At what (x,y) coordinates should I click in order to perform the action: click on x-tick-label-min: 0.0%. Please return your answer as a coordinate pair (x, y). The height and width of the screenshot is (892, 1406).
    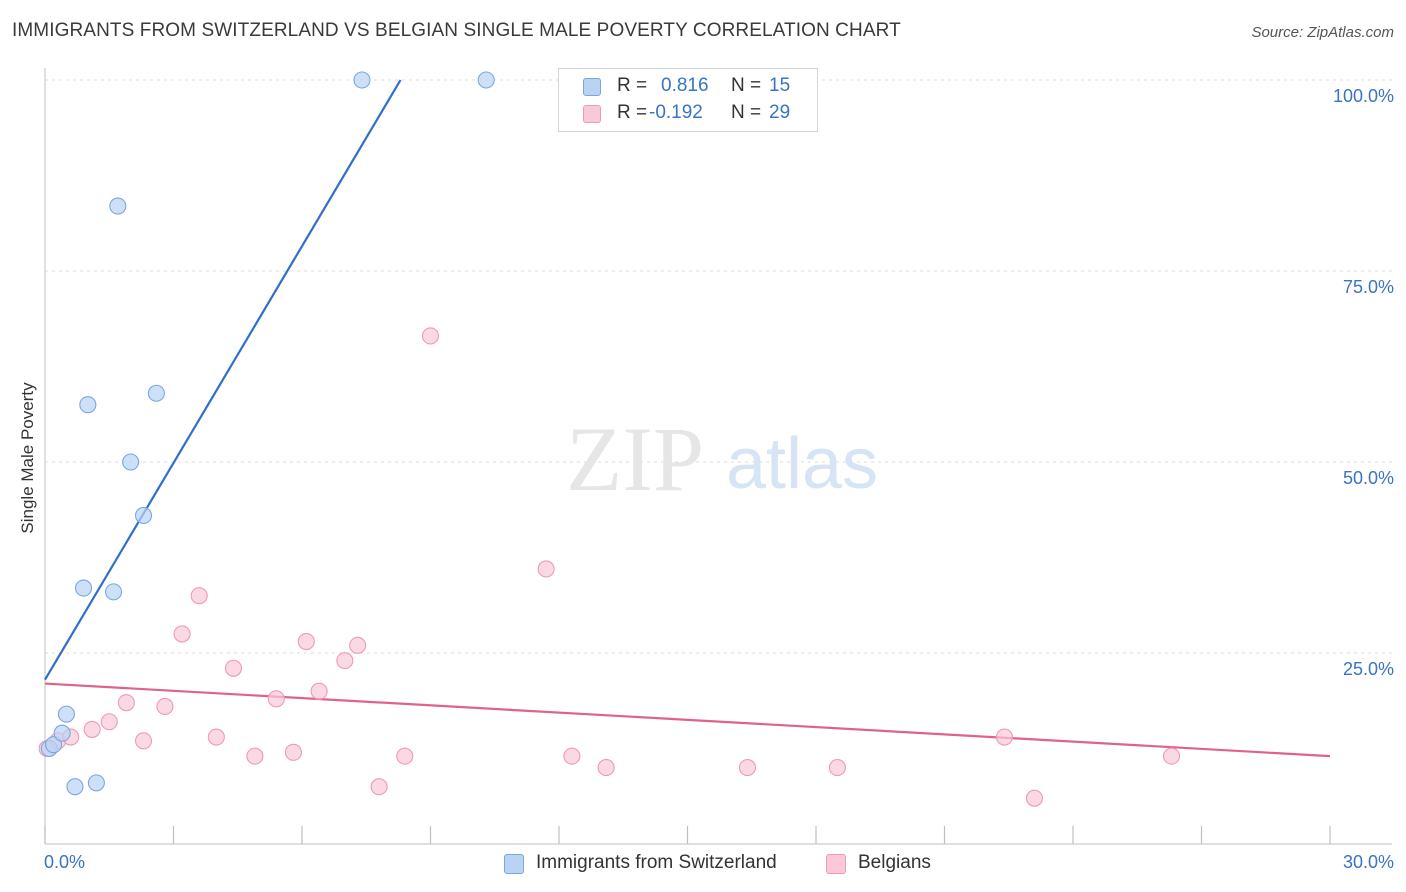
    Looking at the image, I should click on (65, 862).